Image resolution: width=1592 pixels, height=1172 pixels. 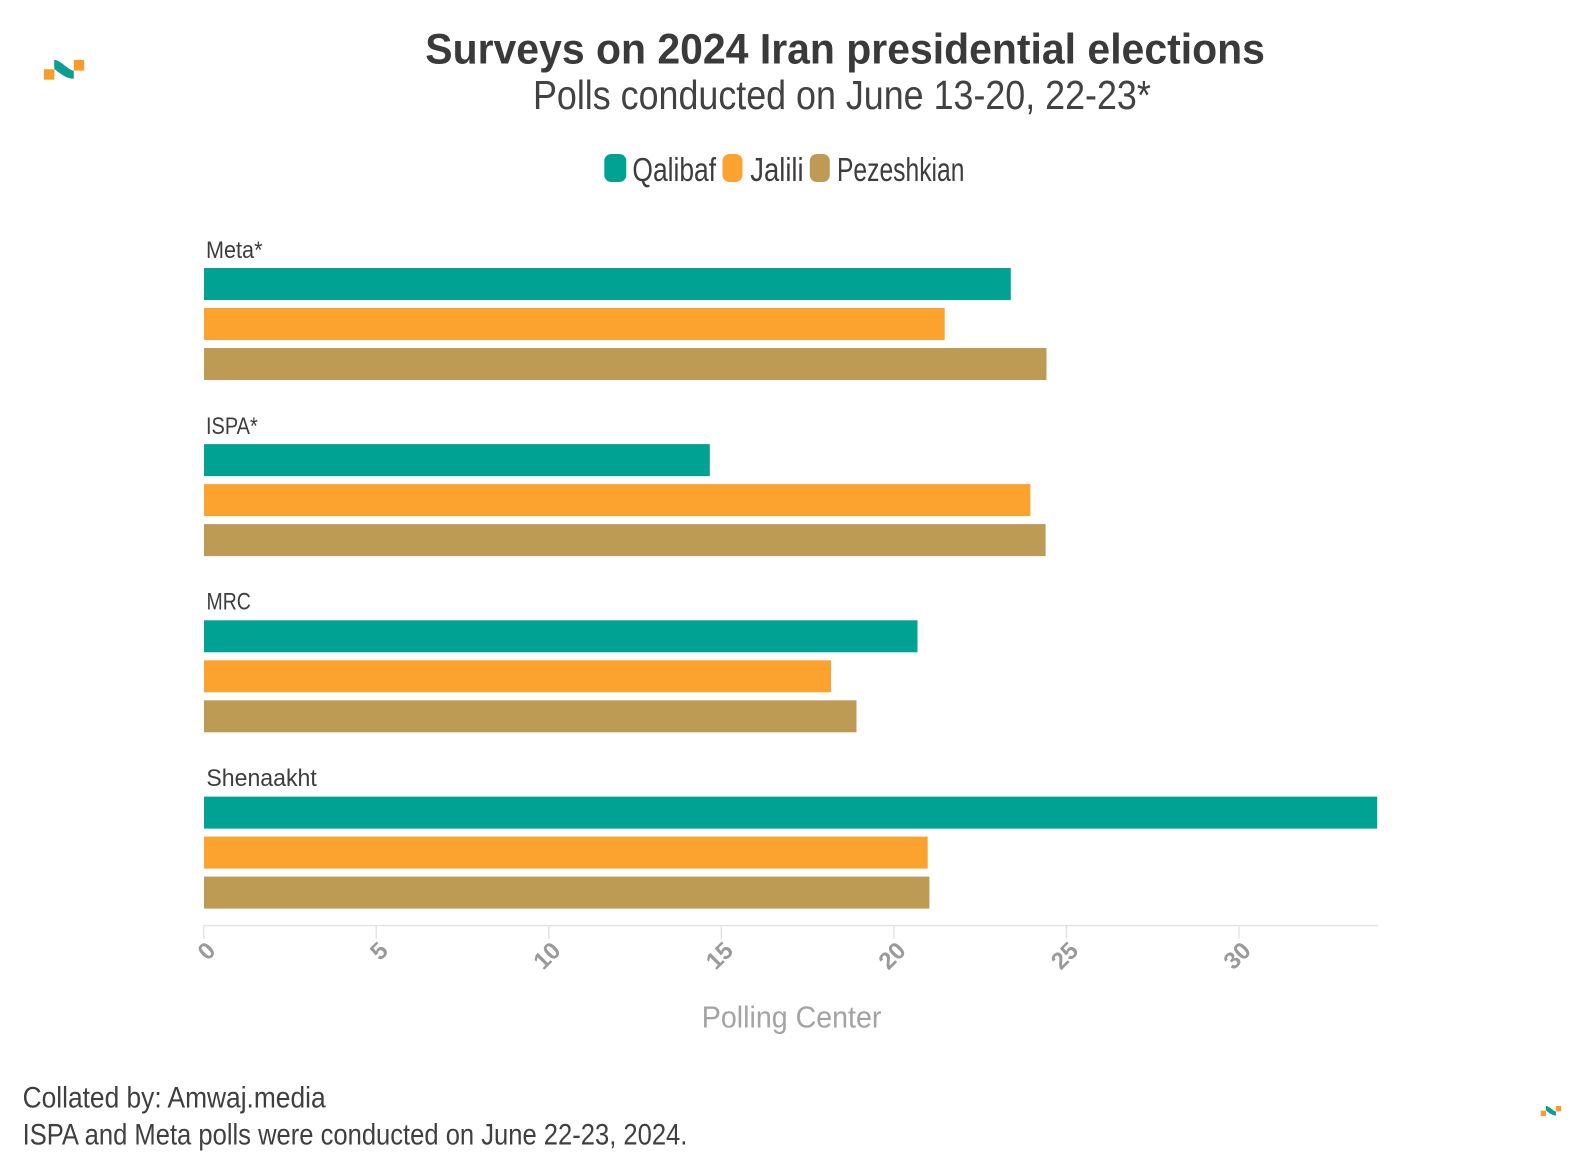 What do you see at coordinates (207, 951) in the screenshot?
I see `svg-text: 0` at bounding box center [207, 951].